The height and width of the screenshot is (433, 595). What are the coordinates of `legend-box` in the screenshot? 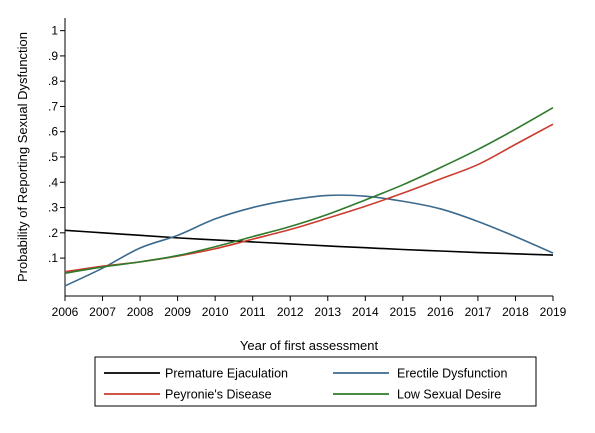 It's located at (315, 381).